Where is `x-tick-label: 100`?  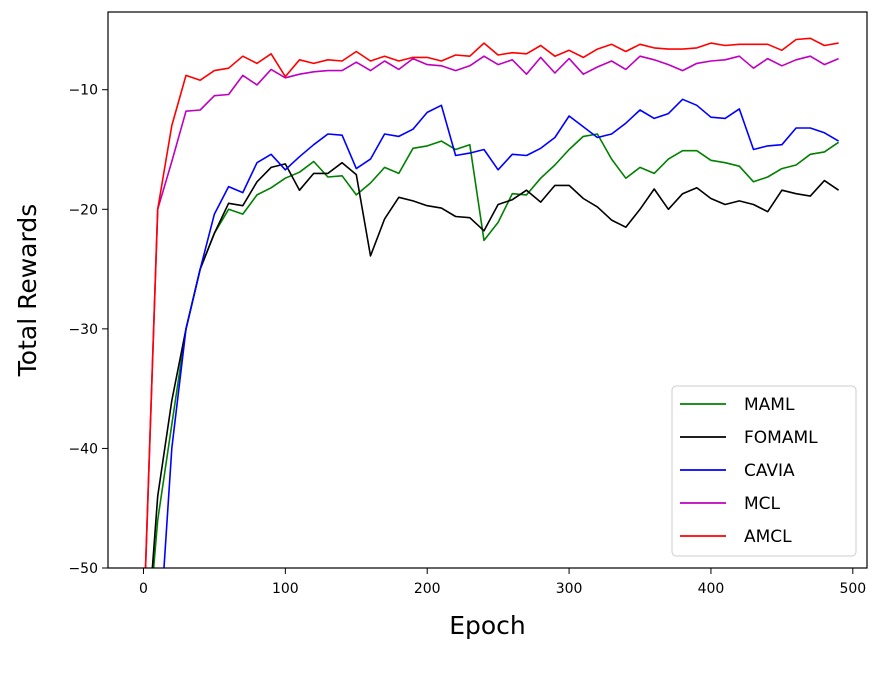 x-tick-label: 100 is located at coordinates (285, 589).